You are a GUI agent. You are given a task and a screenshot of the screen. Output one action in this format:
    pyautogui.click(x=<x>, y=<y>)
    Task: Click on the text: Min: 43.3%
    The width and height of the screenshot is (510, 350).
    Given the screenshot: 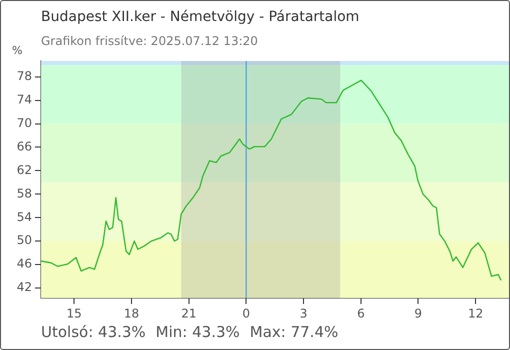 What is the action you would take?
    pyautogui.click(x=198, y=332)
    